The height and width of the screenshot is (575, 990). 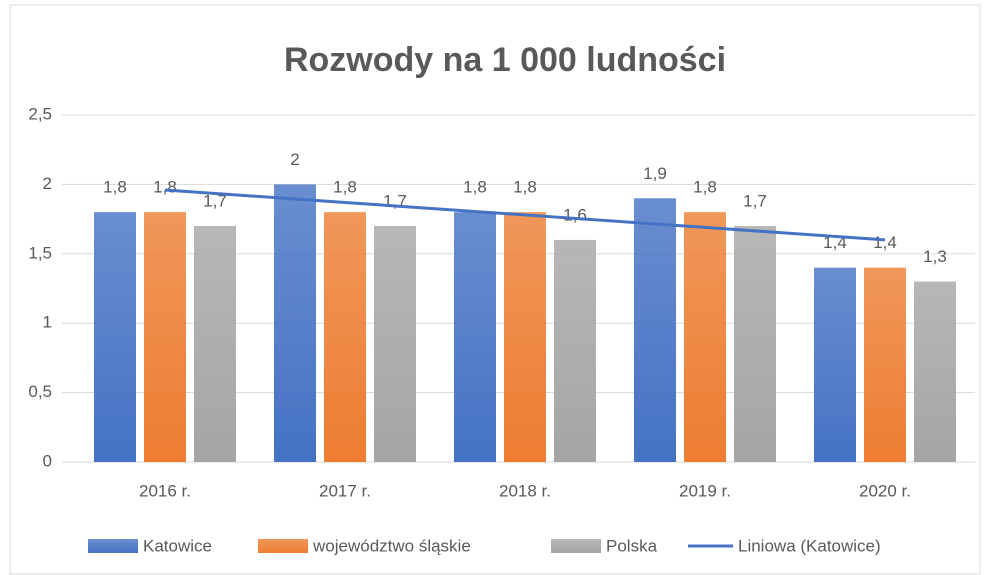 I want to click on data-label: 2, so click(x=294, y=159).